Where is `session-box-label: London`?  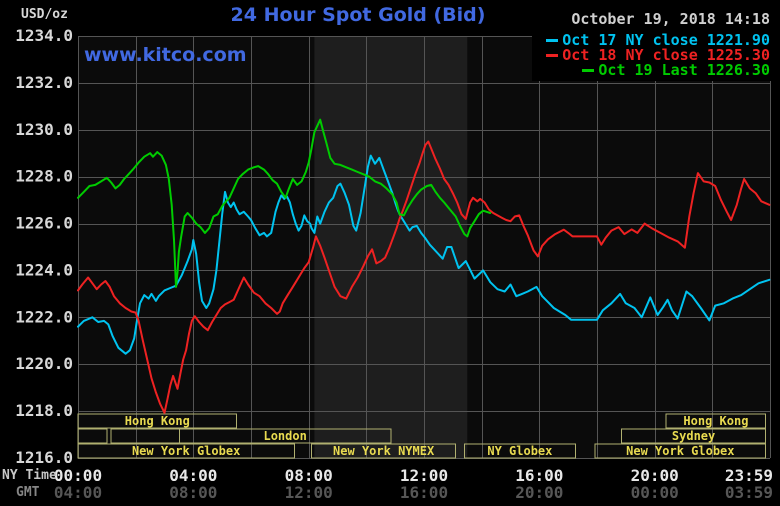
session-box-label: London is located at coordinates (284, 436).